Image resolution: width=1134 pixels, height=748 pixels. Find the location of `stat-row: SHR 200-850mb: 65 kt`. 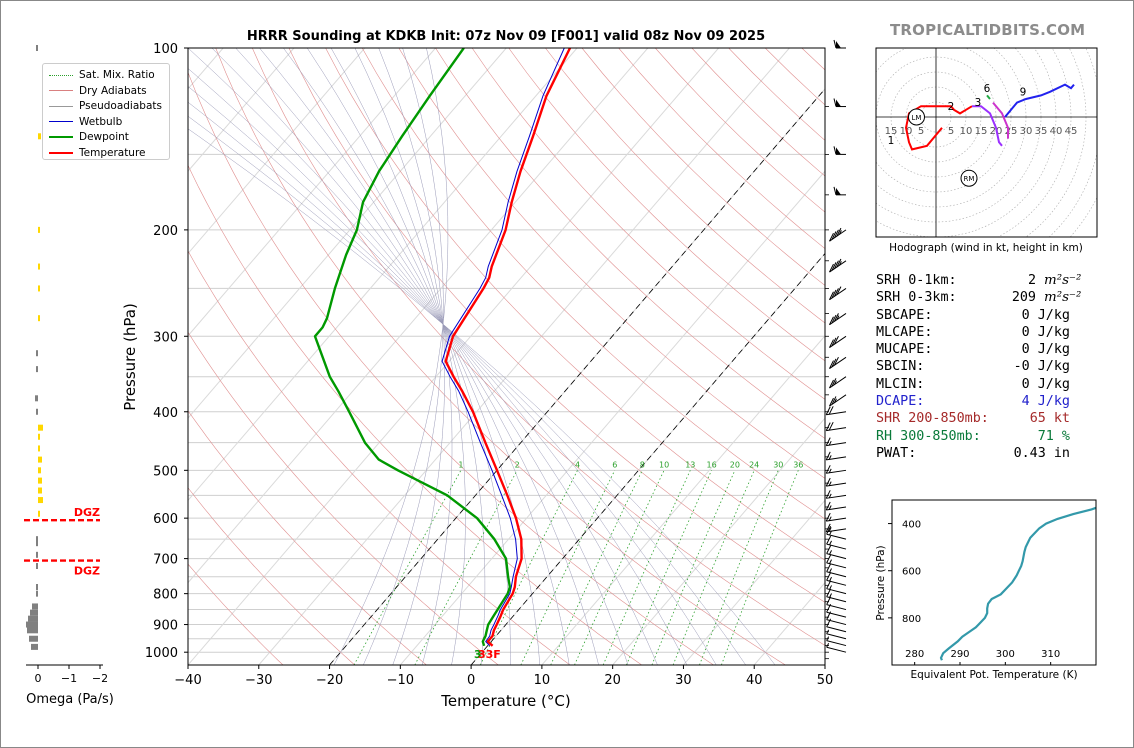

stat-row: SHR 200-850mb: 65 kt is located at coordinates (982, 418).